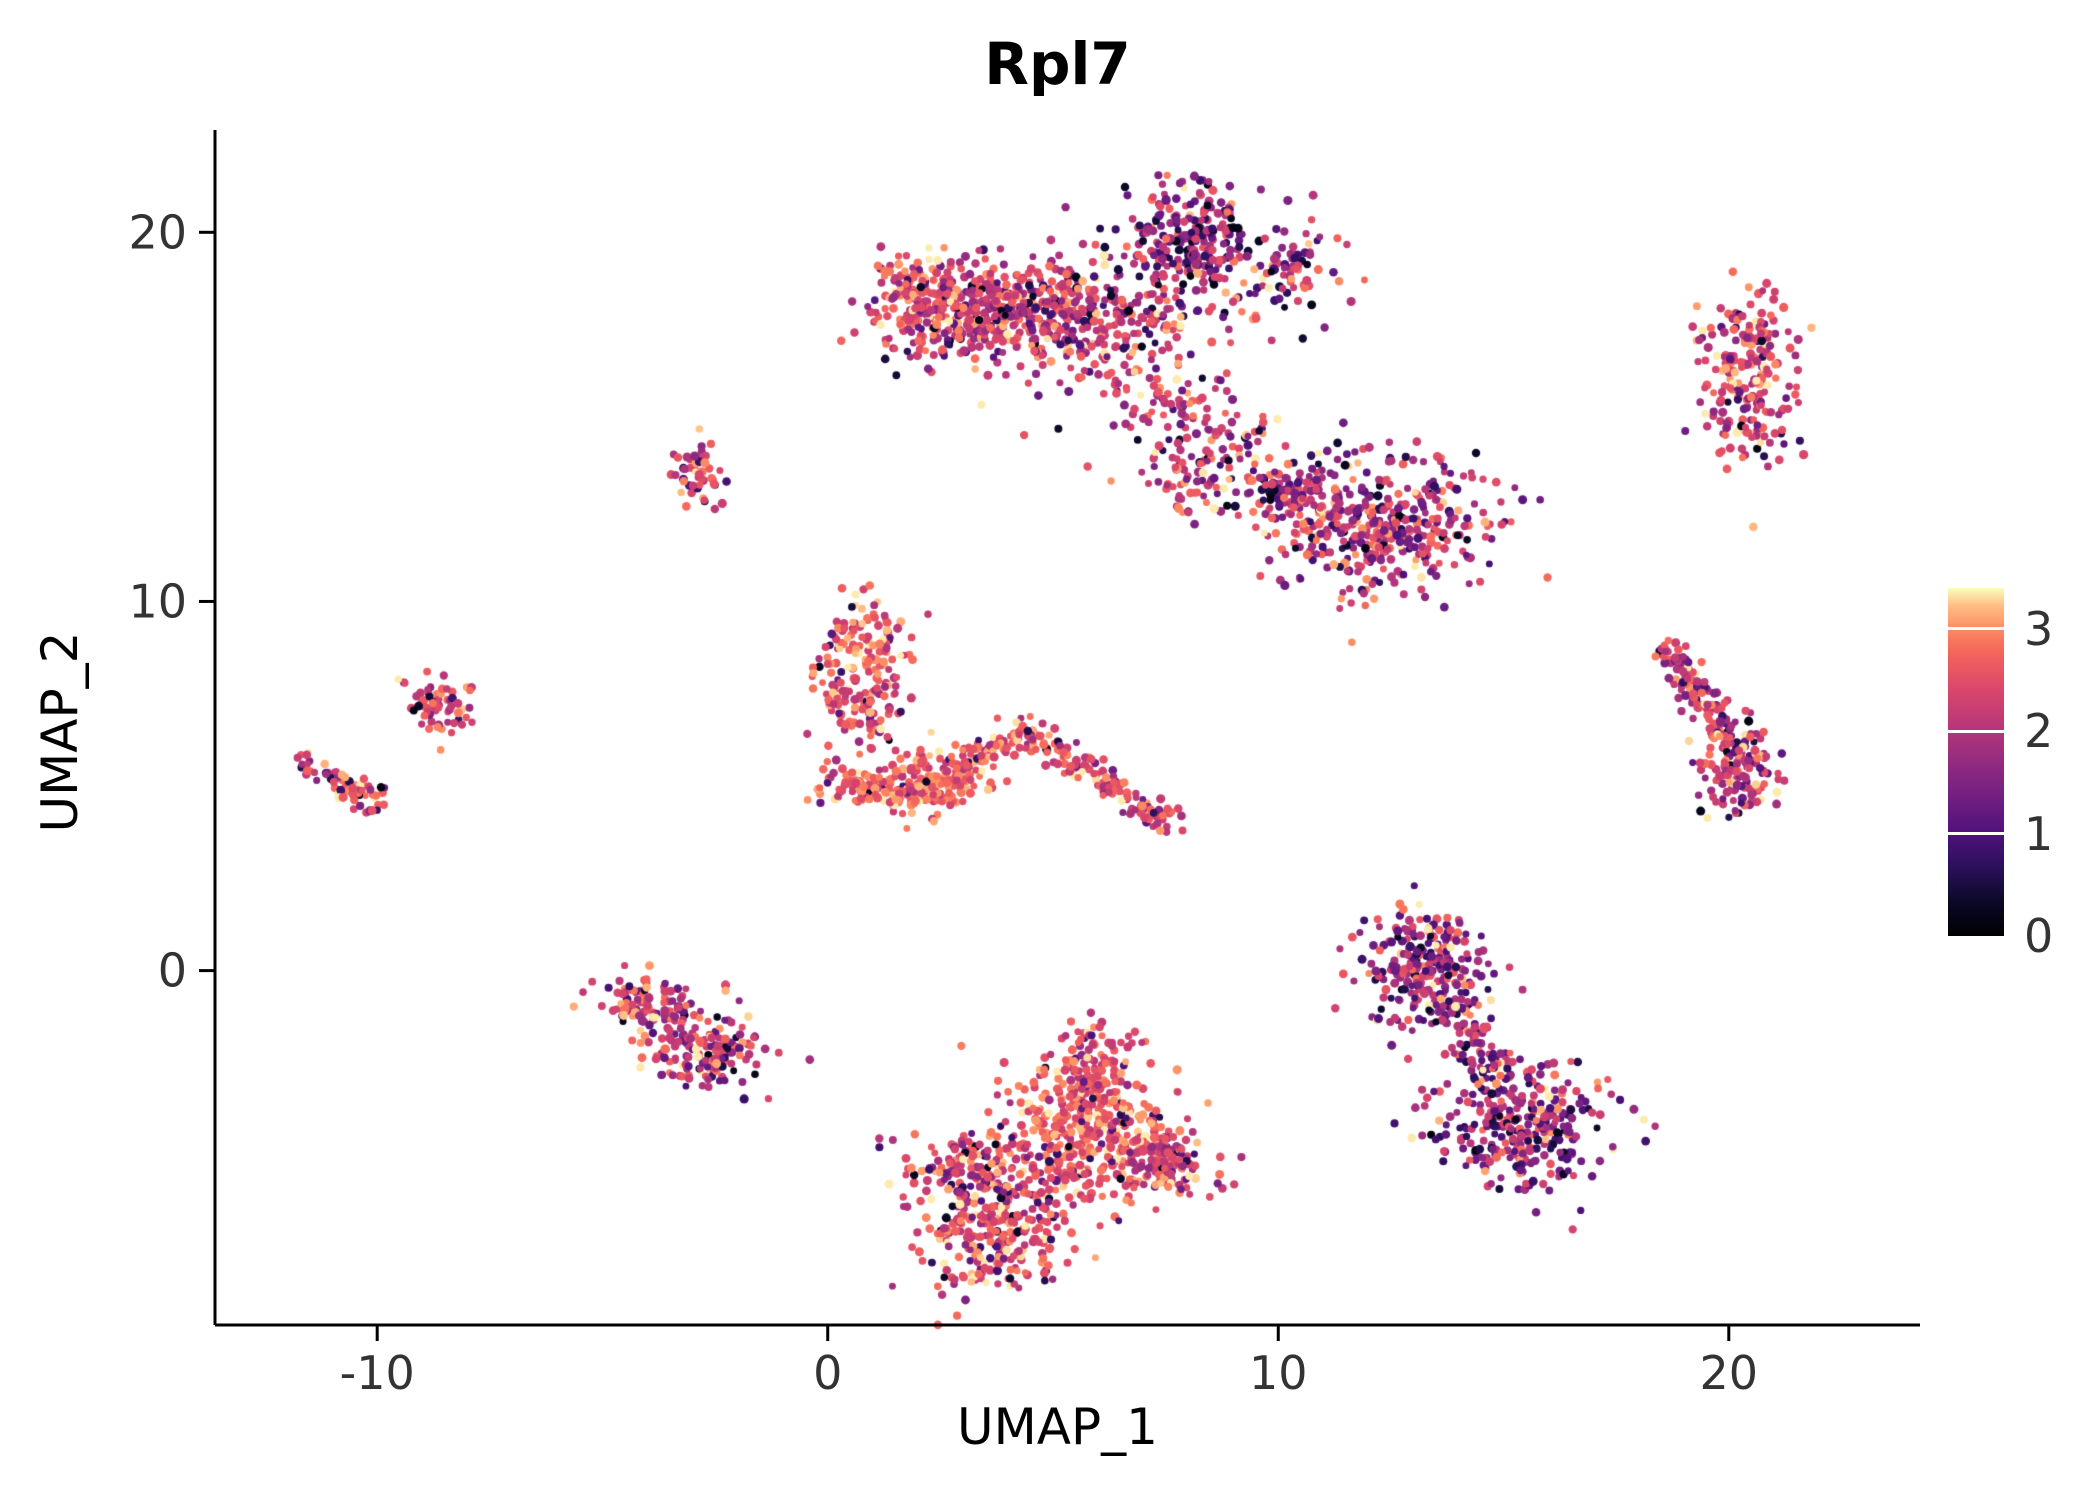 This screenshot has height=1500, width=2100. Describe the element at coordinates (1976, 762) in the screenshot. I see `colorbar-gradient` at that location.